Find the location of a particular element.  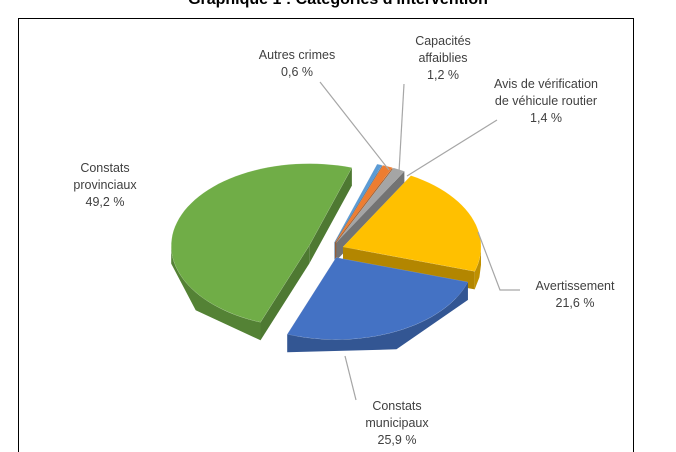

label-name: Avertissement is located at coordinates (575, 286).